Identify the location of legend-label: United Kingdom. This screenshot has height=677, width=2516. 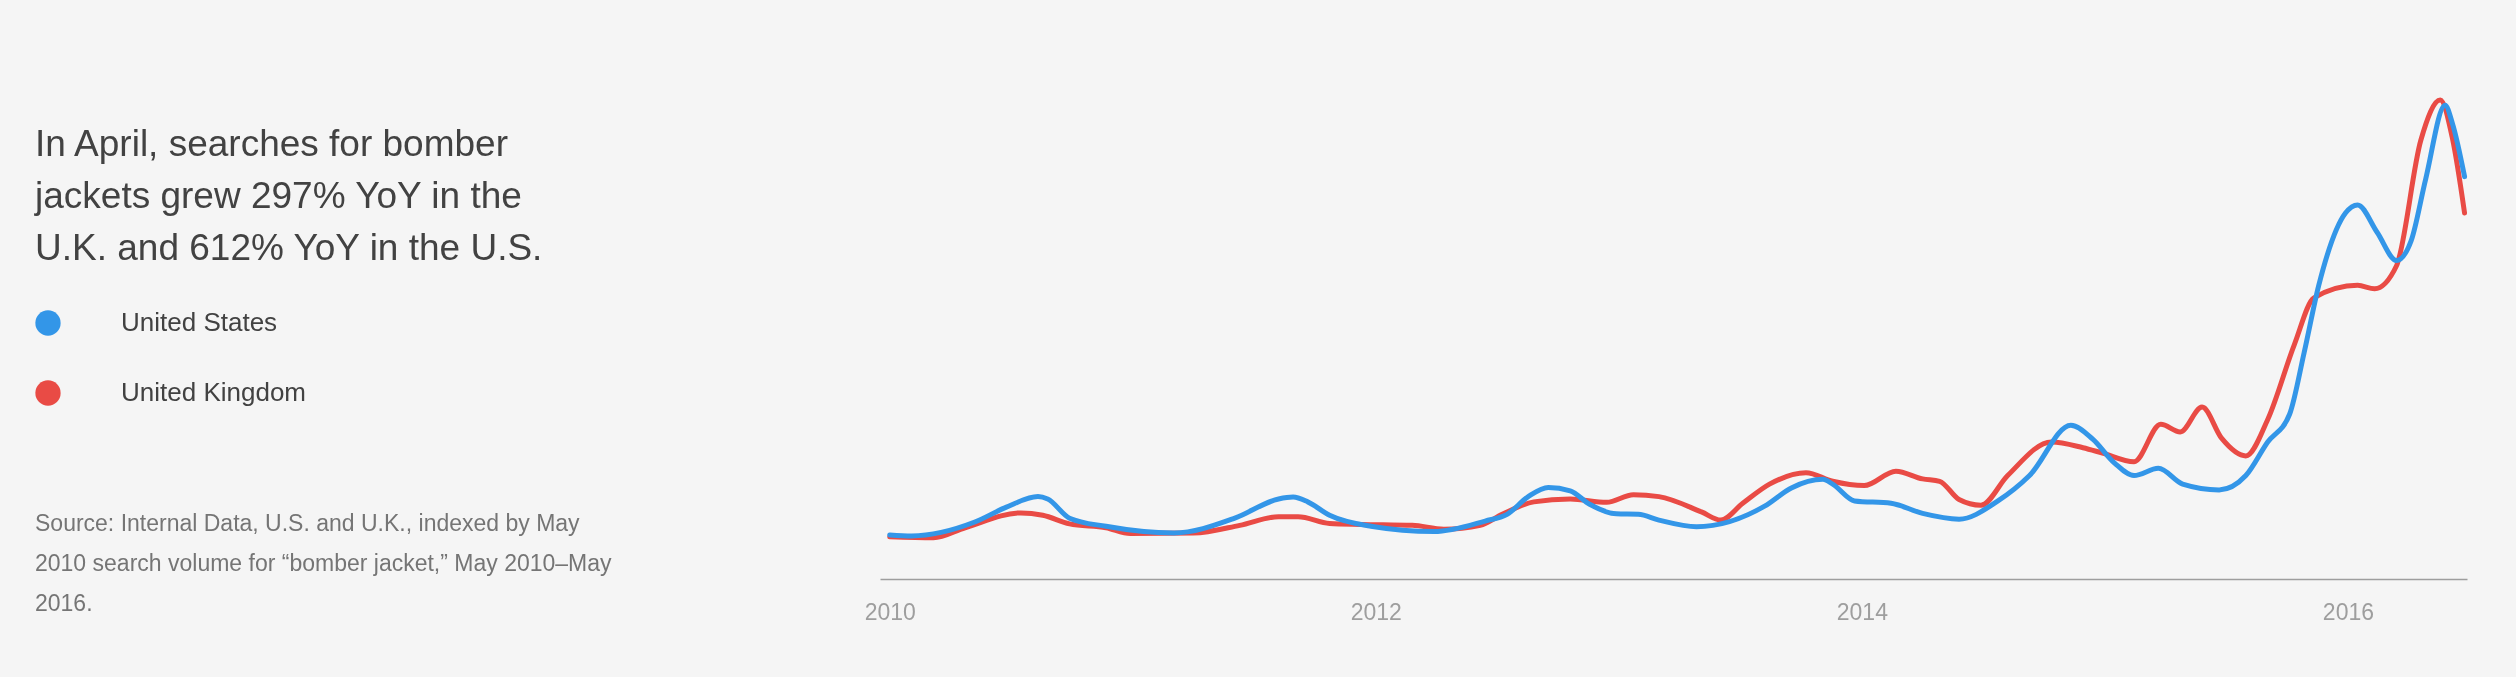
(213, 392).